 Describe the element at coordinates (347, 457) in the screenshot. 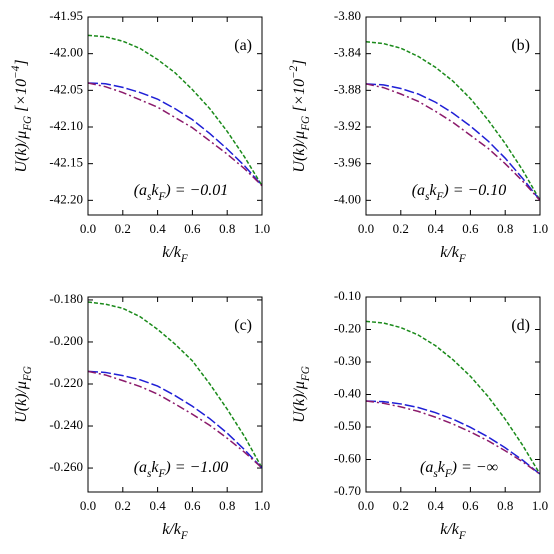

I see `y-tick-label: -0.60` at that location.